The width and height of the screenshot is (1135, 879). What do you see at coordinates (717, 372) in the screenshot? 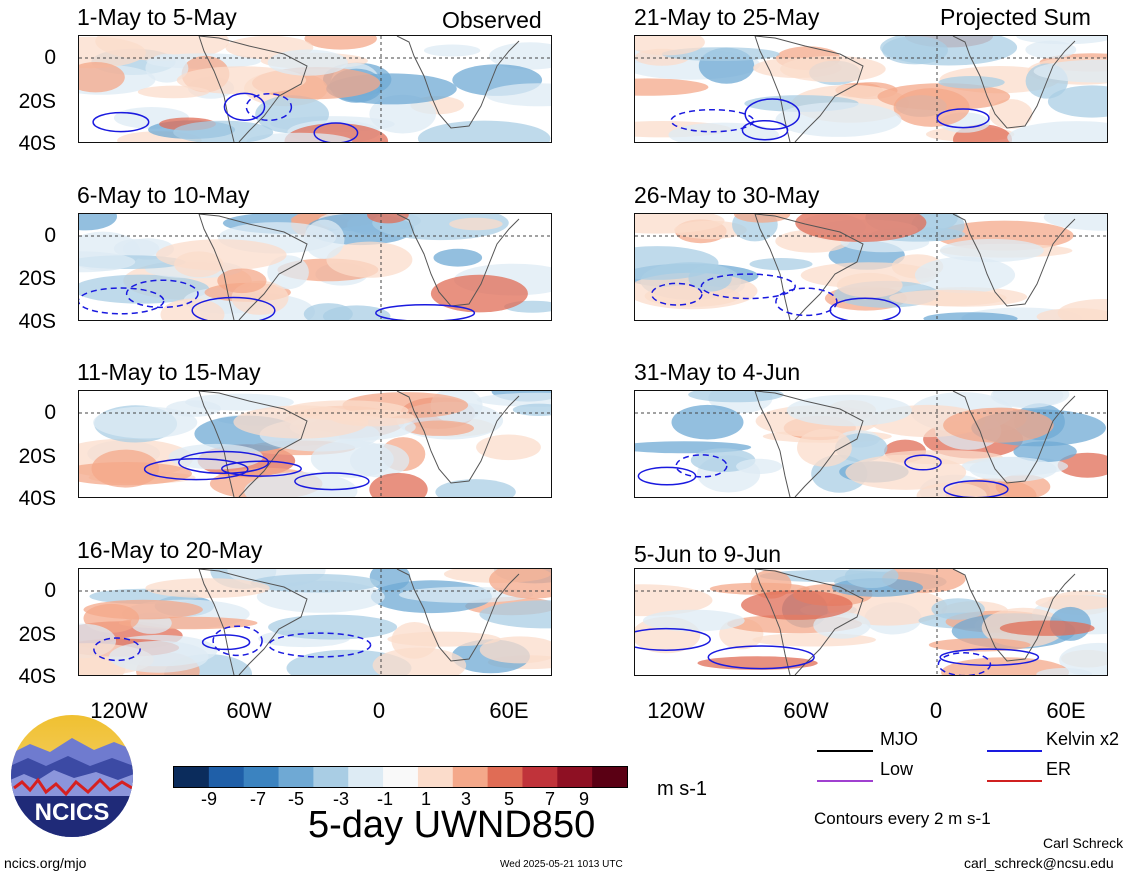
I see `panel-title: 31-May to 4-Jun` at bounding box center [717, 372].